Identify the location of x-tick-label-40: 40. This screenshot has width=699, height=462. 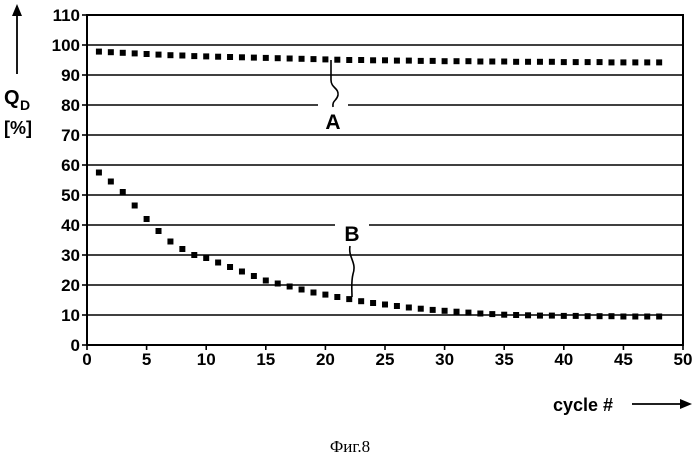
(563, 359).